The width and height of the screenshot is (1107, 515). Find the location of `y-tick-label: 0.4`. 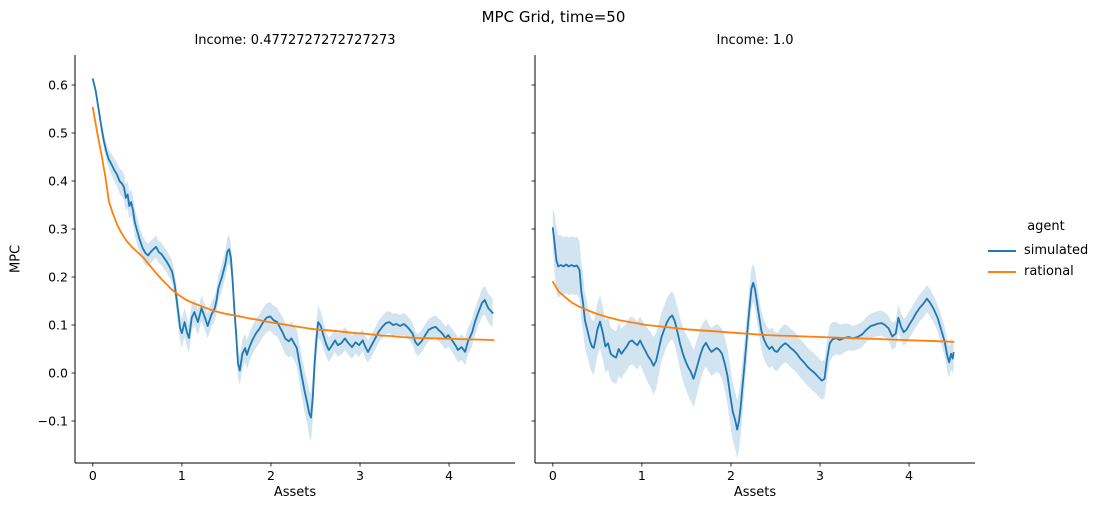

y-tick-label: 0.4 is located at coordinates (58, 181).